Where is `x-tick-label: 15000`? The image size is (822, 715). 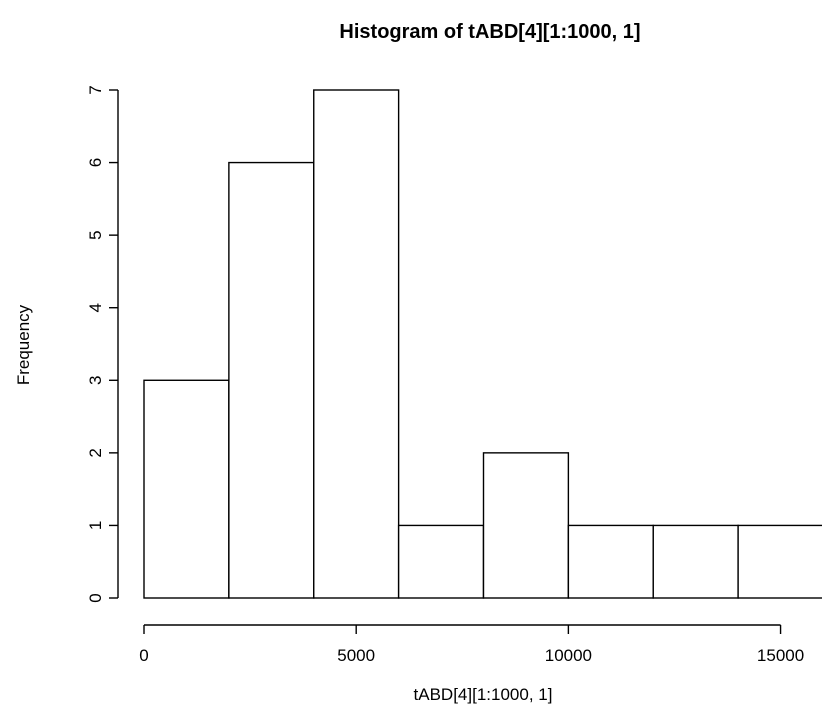 x-tick-label: 15000 is located at coordinates (780, 655).